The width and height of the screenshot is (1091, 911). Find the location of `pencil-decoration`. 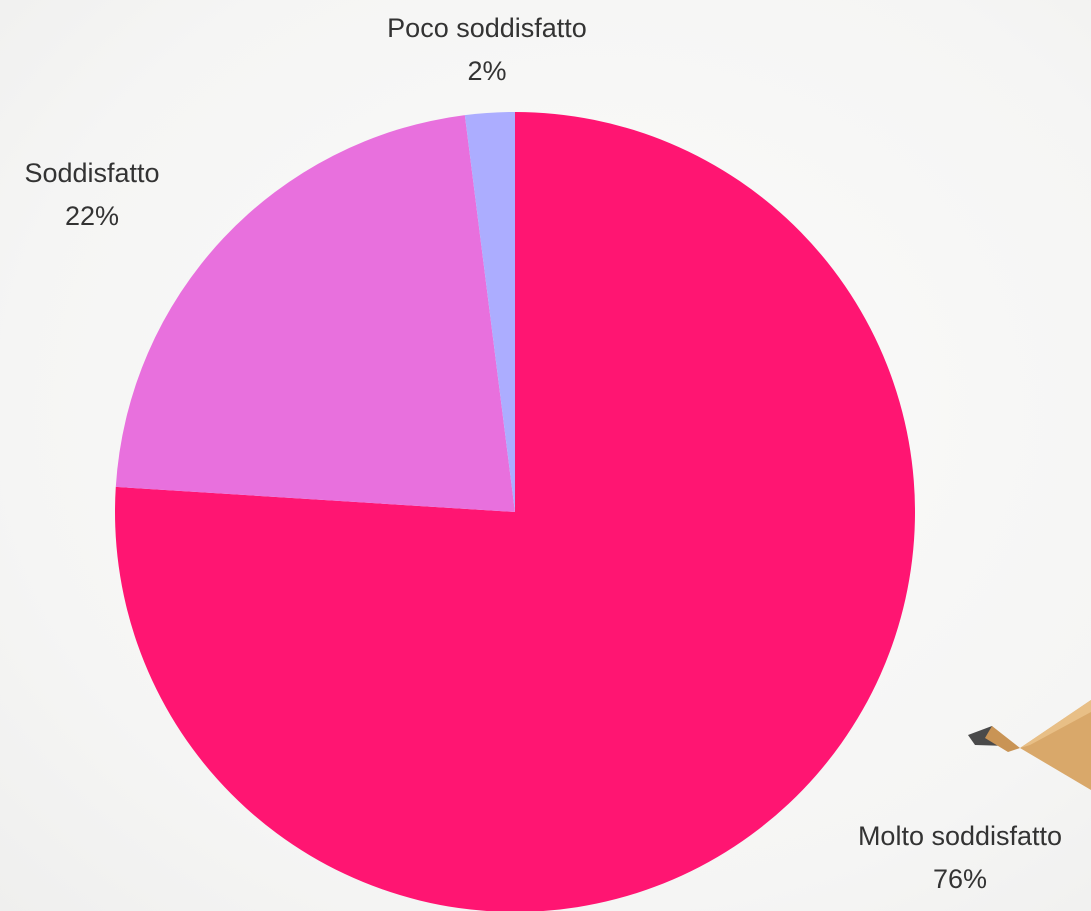

pencil-decoration is located at coordinates (1029, 745).